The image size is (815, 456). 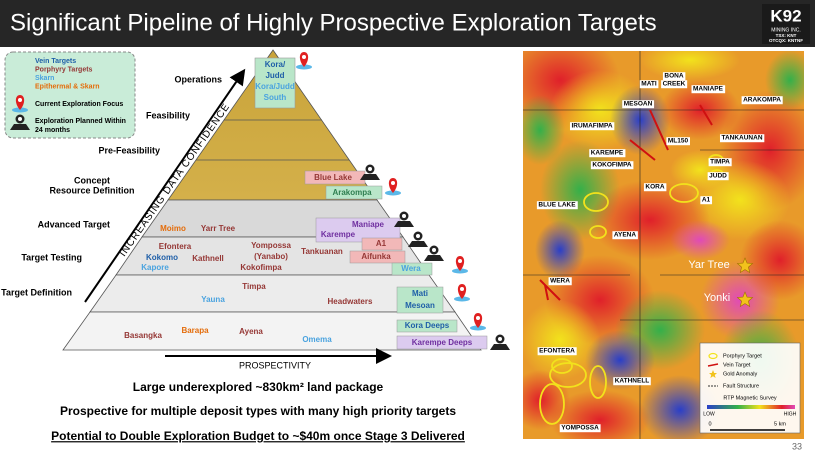 I want to click on gold-anomaly, so click(x=745, y=265).